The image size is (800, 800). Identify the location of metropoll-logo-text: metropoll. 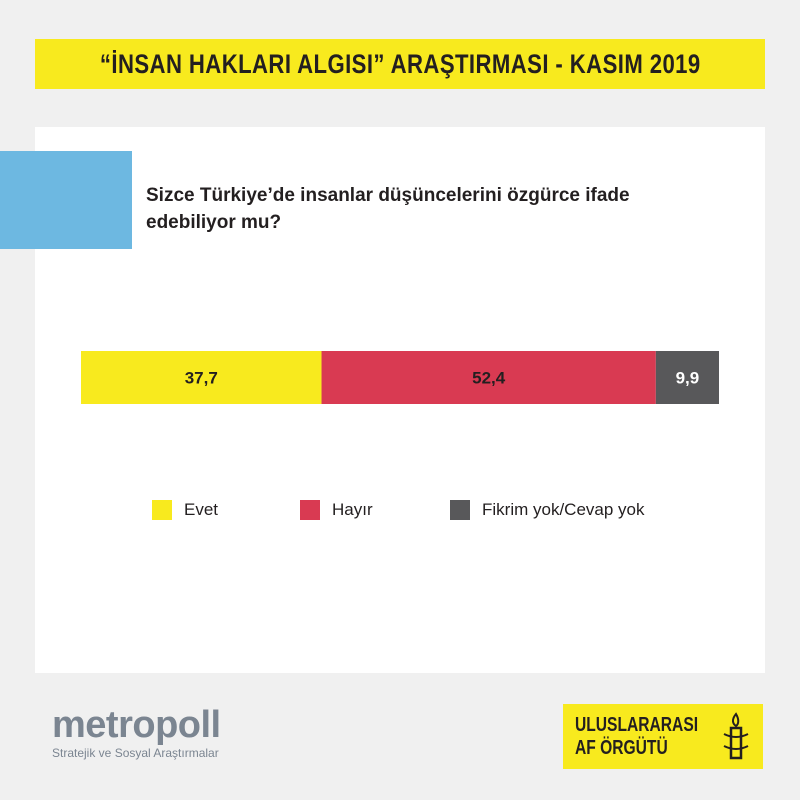
(136, 725).